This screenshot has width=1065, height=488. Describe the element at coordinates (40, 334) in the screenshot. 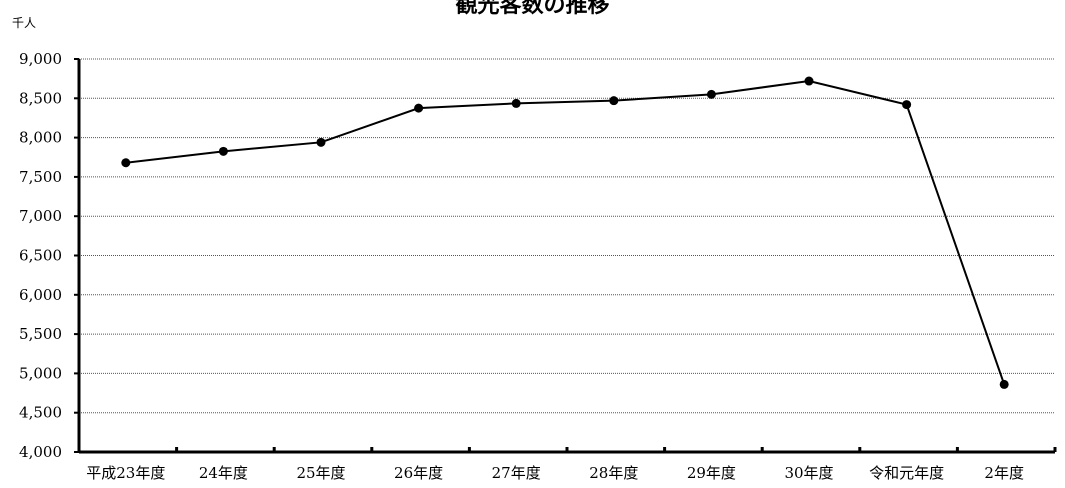

I see `y-tick-label: 5,500` at that location.